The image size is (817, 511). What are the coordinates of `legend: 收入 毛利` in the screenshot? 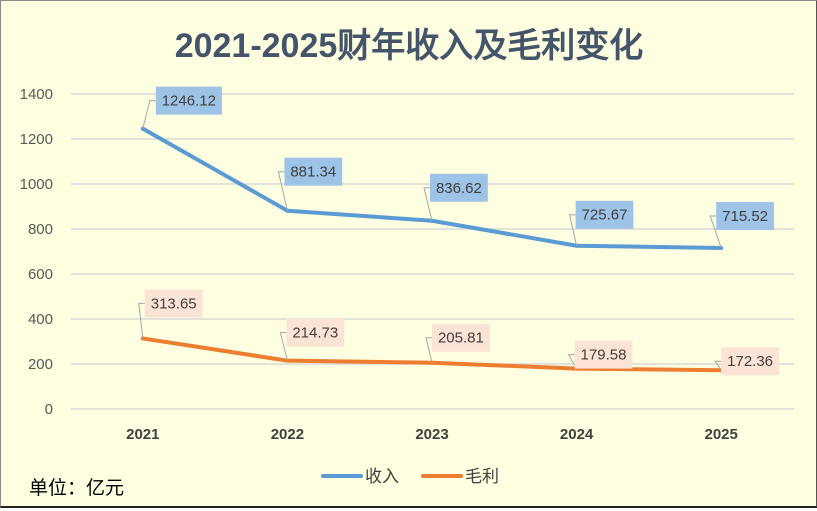 It's located at (410, 476).